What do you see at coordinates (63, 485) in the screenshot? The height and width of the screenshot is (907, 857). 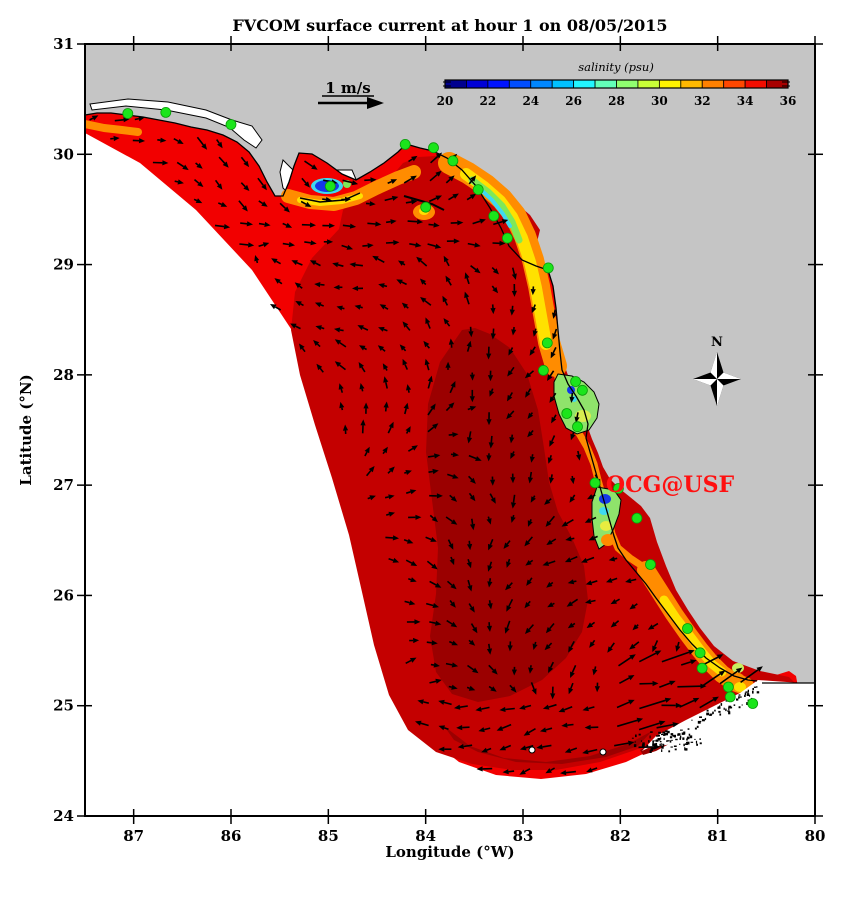 I see `y-tick-label: 27` at bounding box center [63, 485].